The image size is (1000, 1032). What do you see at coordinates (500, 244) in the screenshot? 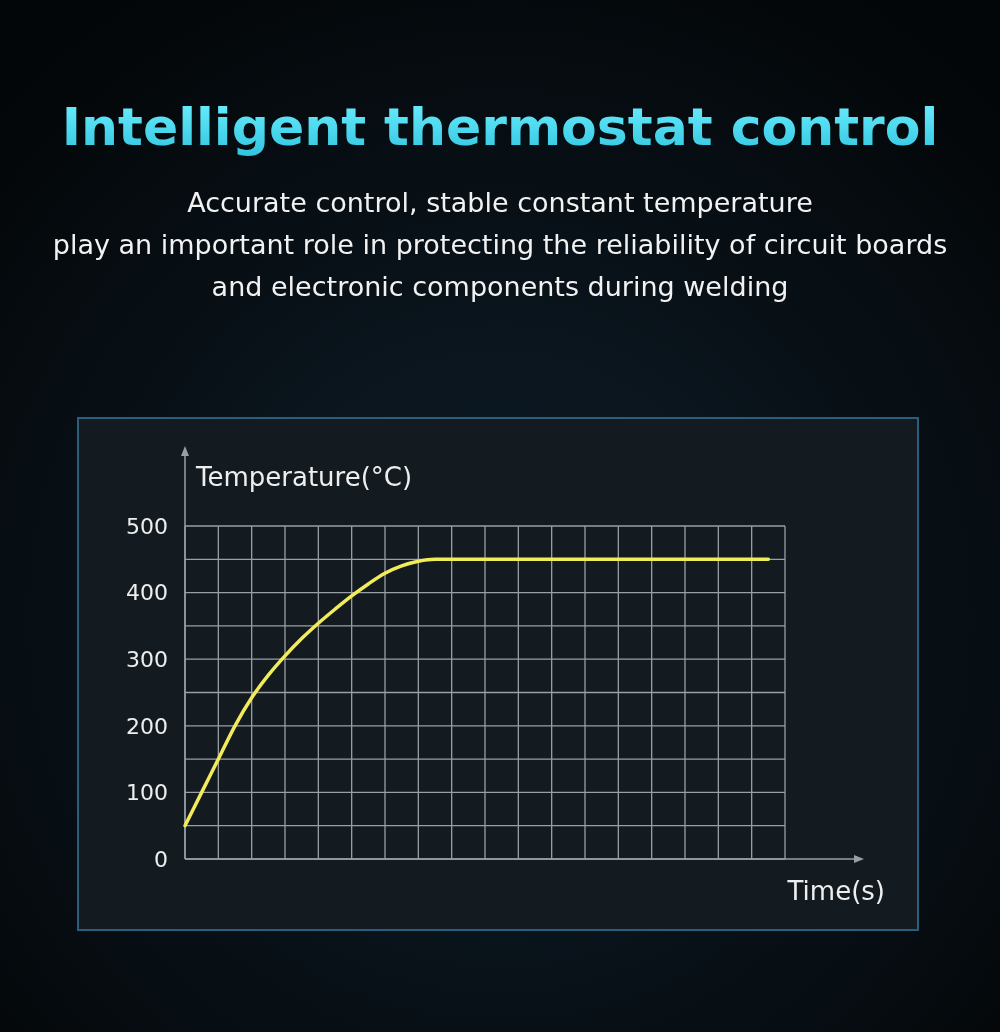
I see `chart-subtitle: Accurate control, stable constant temperature play an important role in protecting the reliability of circuit boards and electronic components during welding` at bounding box center [500, 244].